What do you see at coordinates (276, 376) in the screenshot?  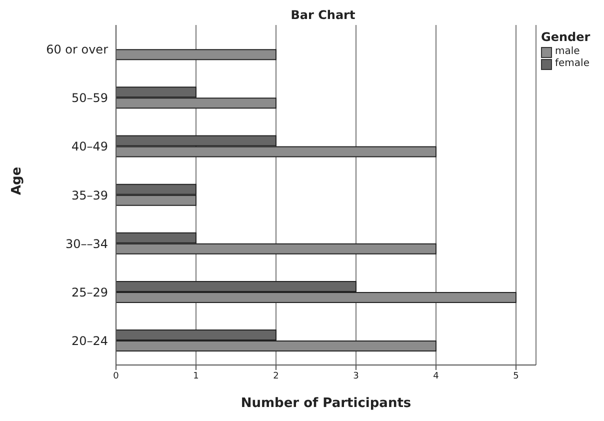 I see `x-tick-label: 2` at bounding box center [276, 376].